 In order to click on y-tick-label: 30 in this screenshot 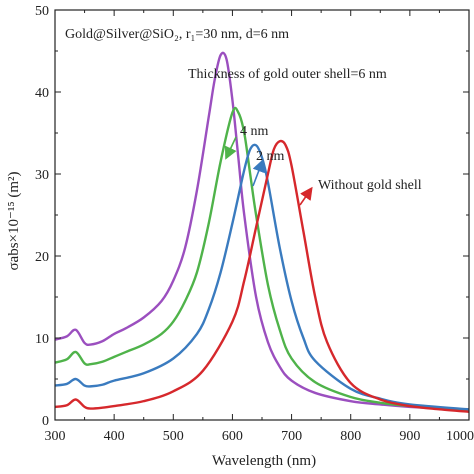, I will do `click(42, 175)`.